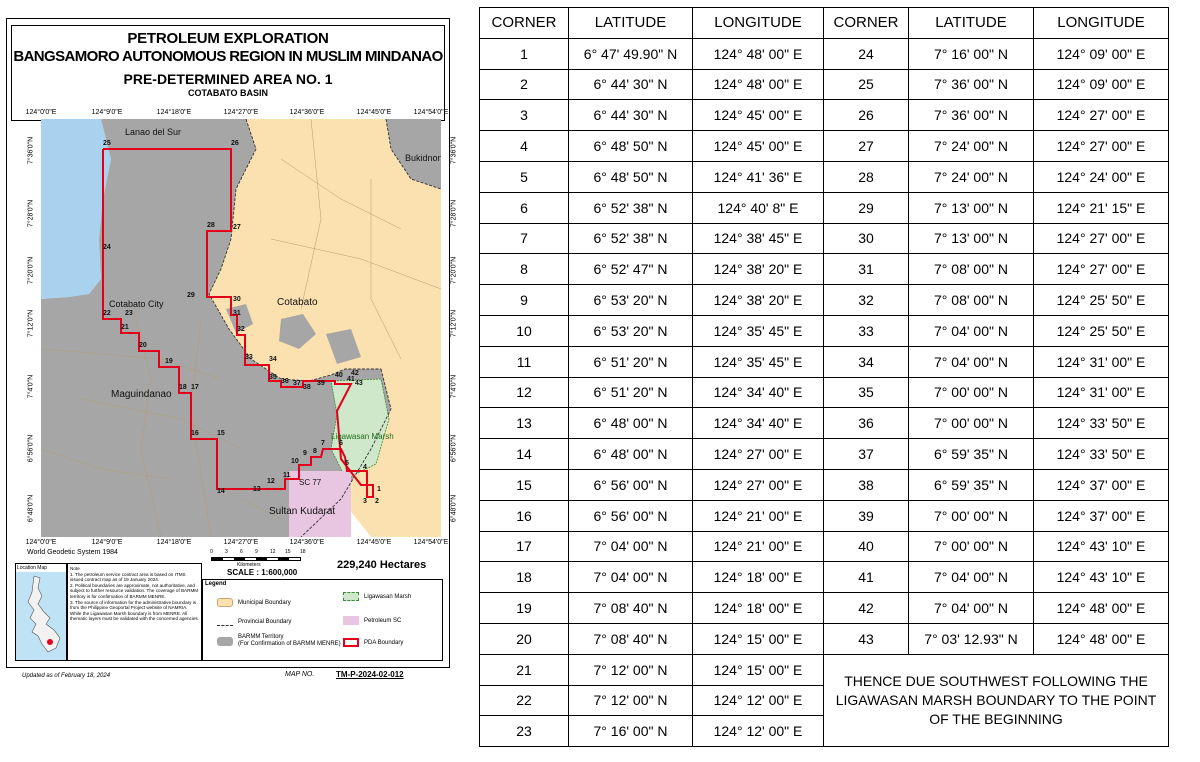  What do you see at coordinates (630, 392) in the screenshot?
I see `cell-latitude: 6° 51' 20" N` at bounding box center [630, 392].